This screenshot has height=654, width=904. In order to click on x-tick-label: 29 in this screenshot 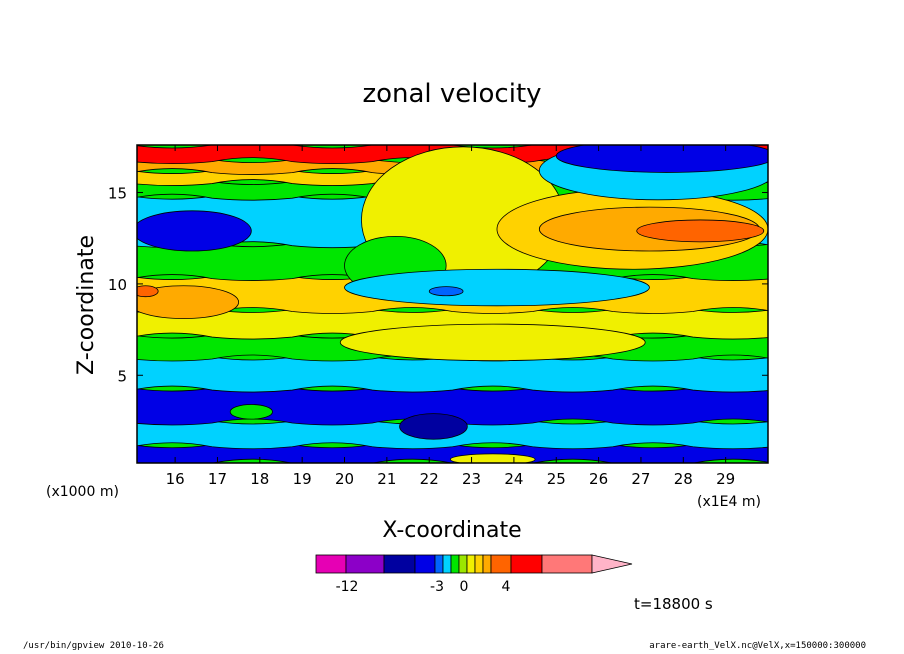, I will do `click(725, 479)`.